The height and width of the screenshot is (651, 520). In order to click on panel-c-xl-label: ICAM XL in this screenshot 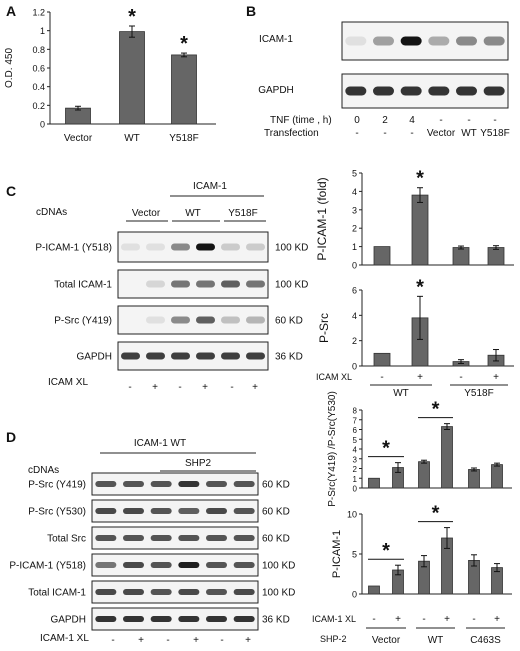, I will do `click(68, 382)`.